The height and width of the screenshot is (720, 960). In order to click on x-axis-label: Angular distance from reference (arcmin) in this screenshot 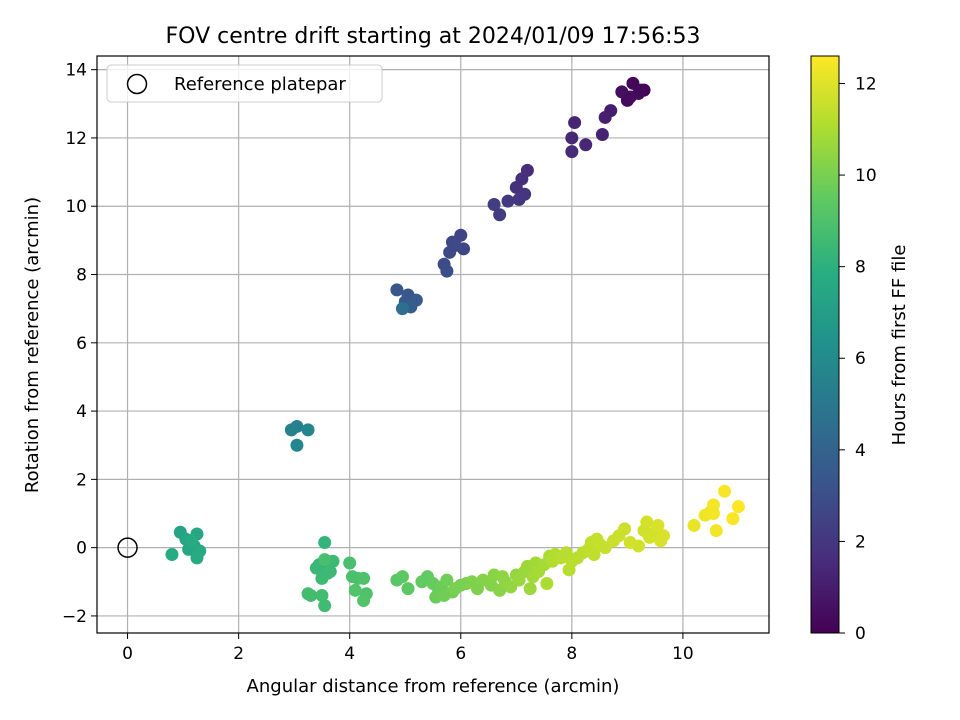, I will do `click(433, 686)`.